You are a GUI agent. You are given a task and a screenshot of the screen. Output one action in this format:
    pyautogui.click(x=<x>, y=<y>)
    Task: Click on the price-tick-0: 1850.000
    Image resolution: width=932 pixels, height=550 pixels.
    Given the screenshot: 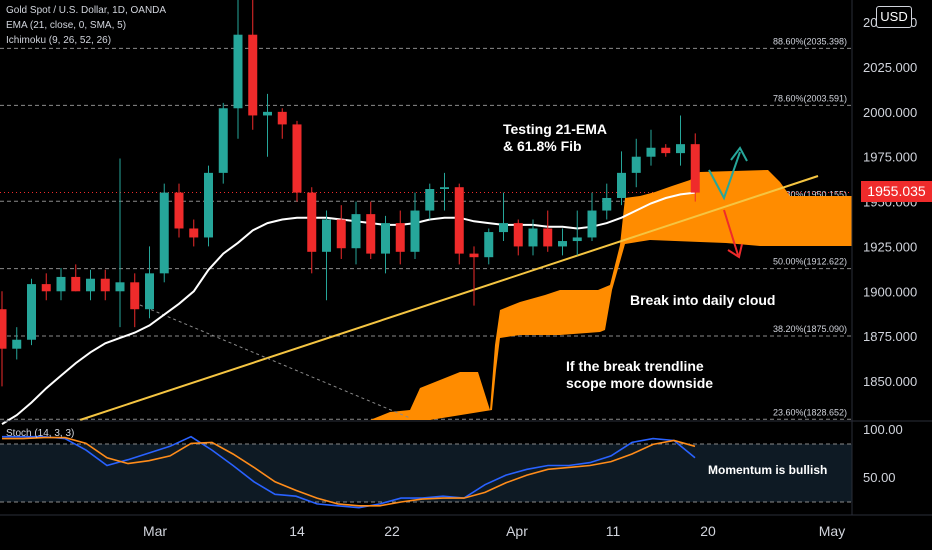 What is the action you would take?
    pyautogui.click(x=890, y=381)
    